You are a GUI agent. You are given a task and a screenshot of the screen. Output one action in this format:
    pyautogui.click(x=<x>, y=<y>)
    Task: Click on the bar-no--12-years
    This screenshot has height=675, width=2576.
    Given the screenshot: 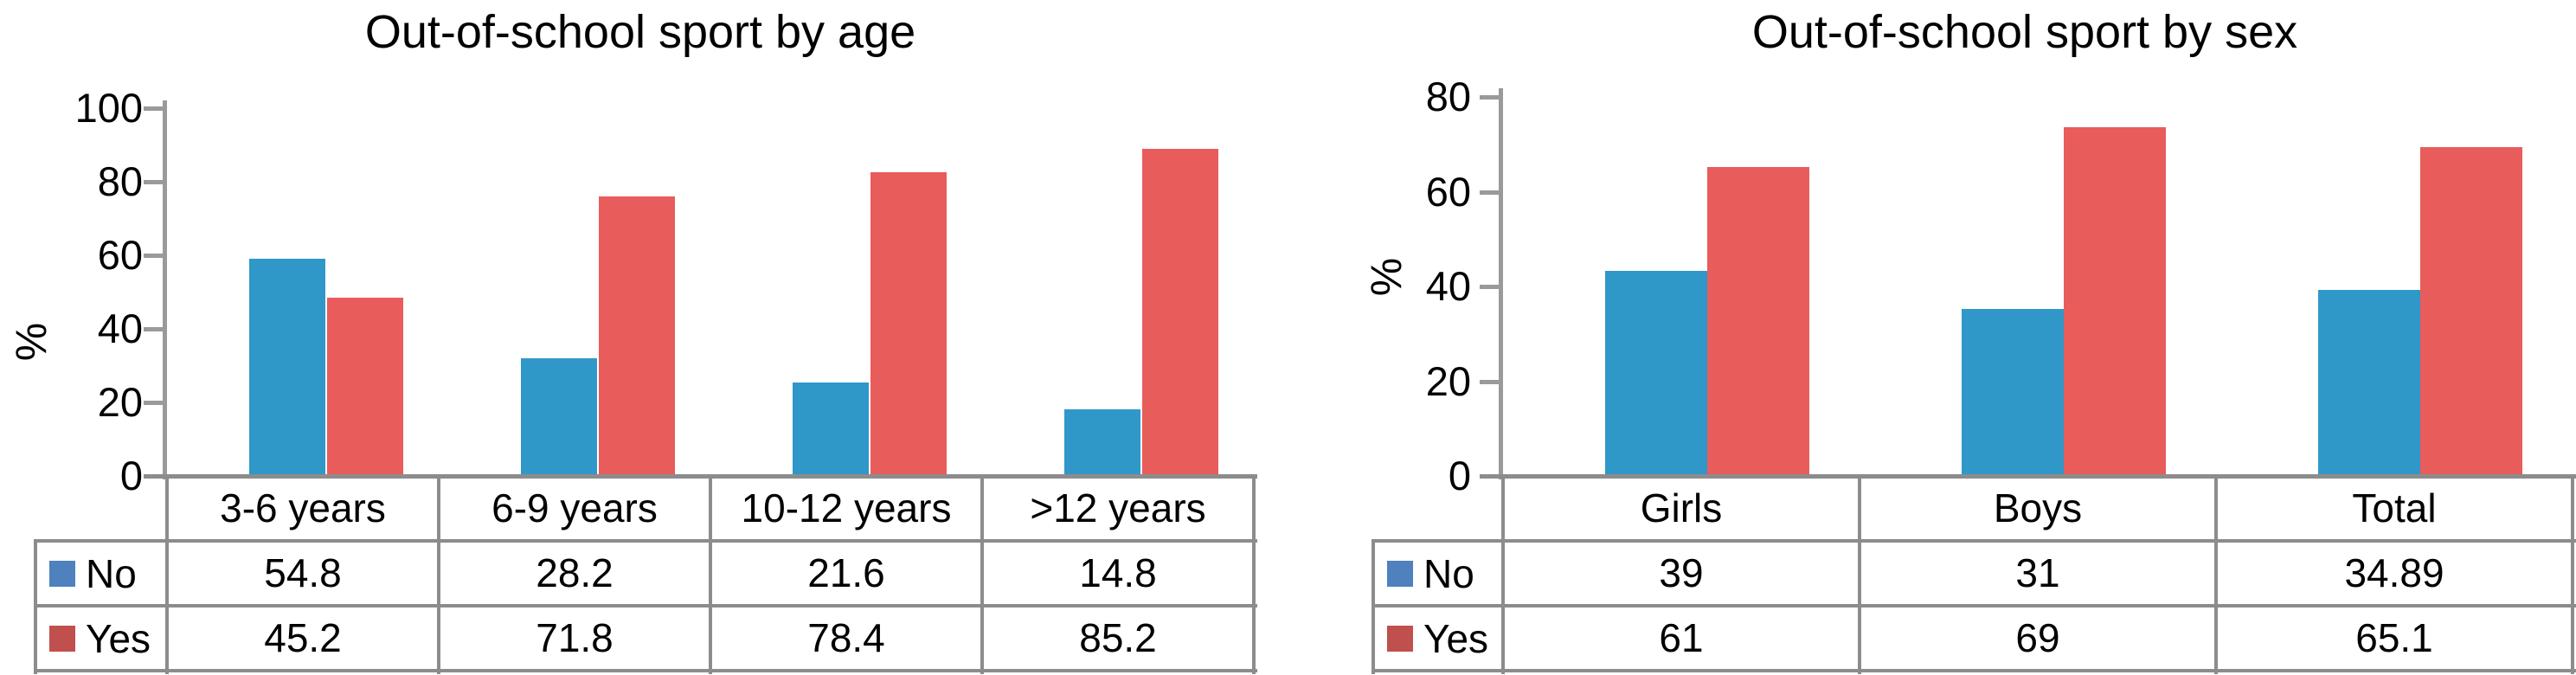 What is the action you would take?
    pyautogui.click(x=1102, y=442)
    